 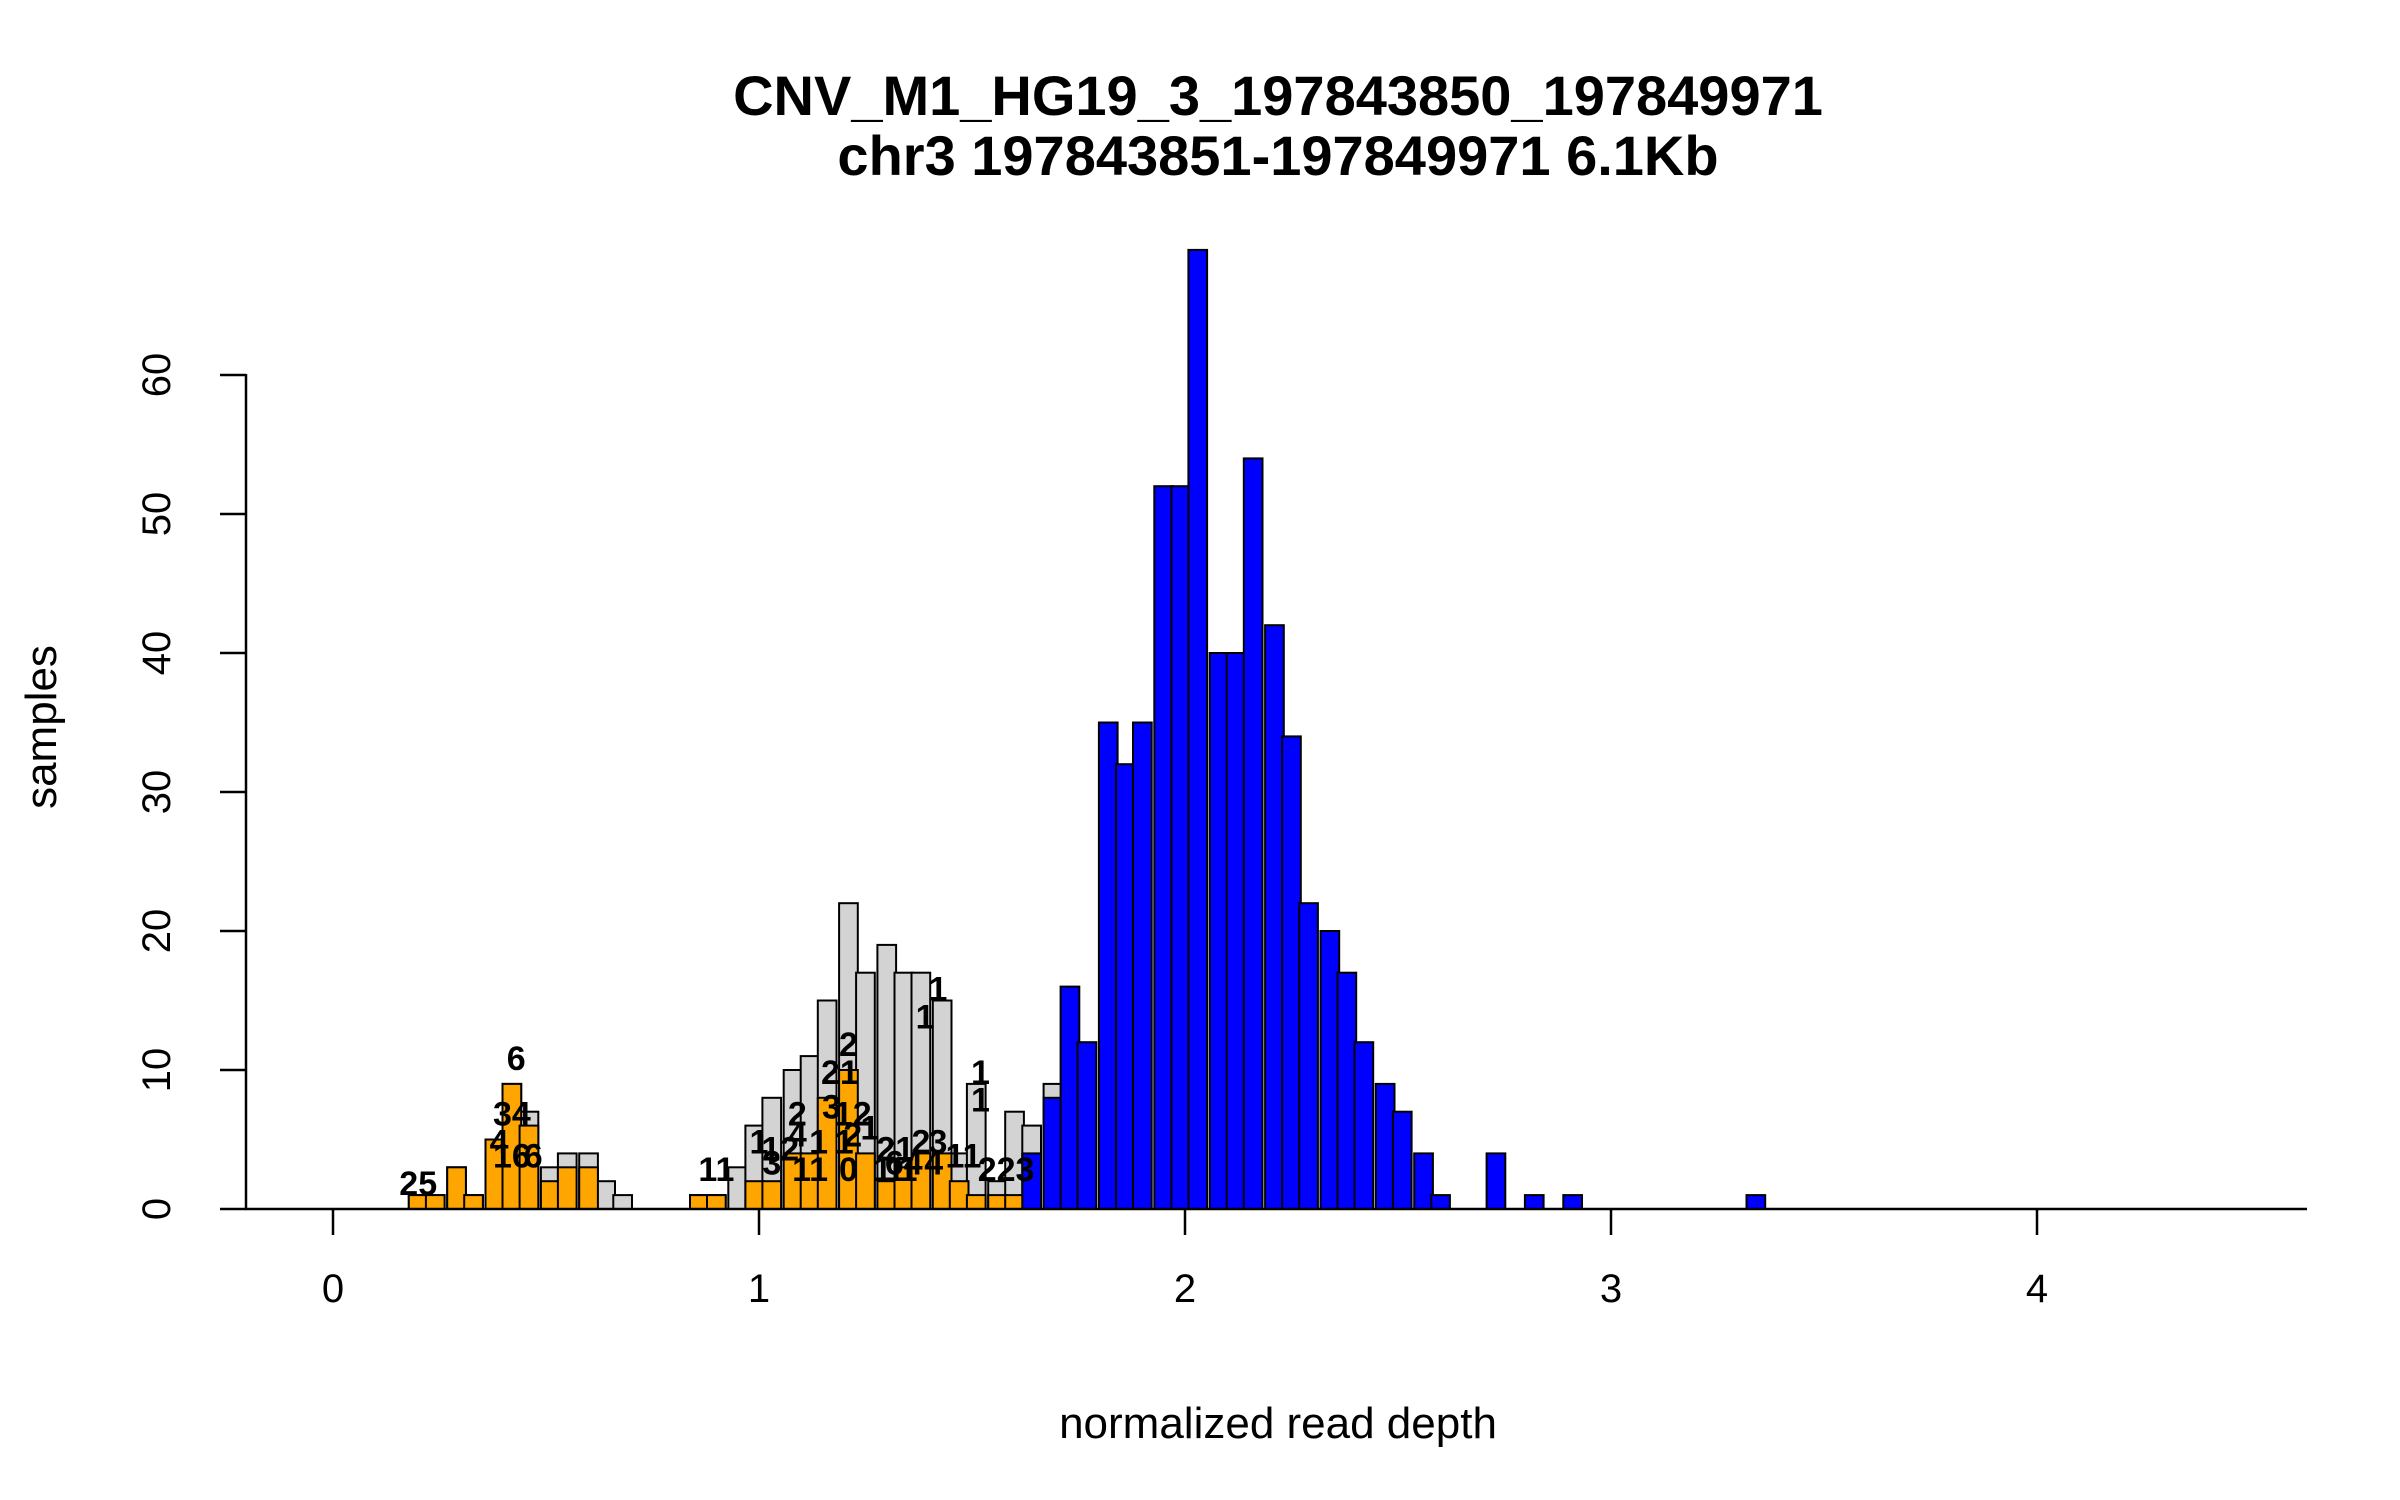 I want to click on x-axis-label: normalized read depth, so click(x=1278, y=1423).